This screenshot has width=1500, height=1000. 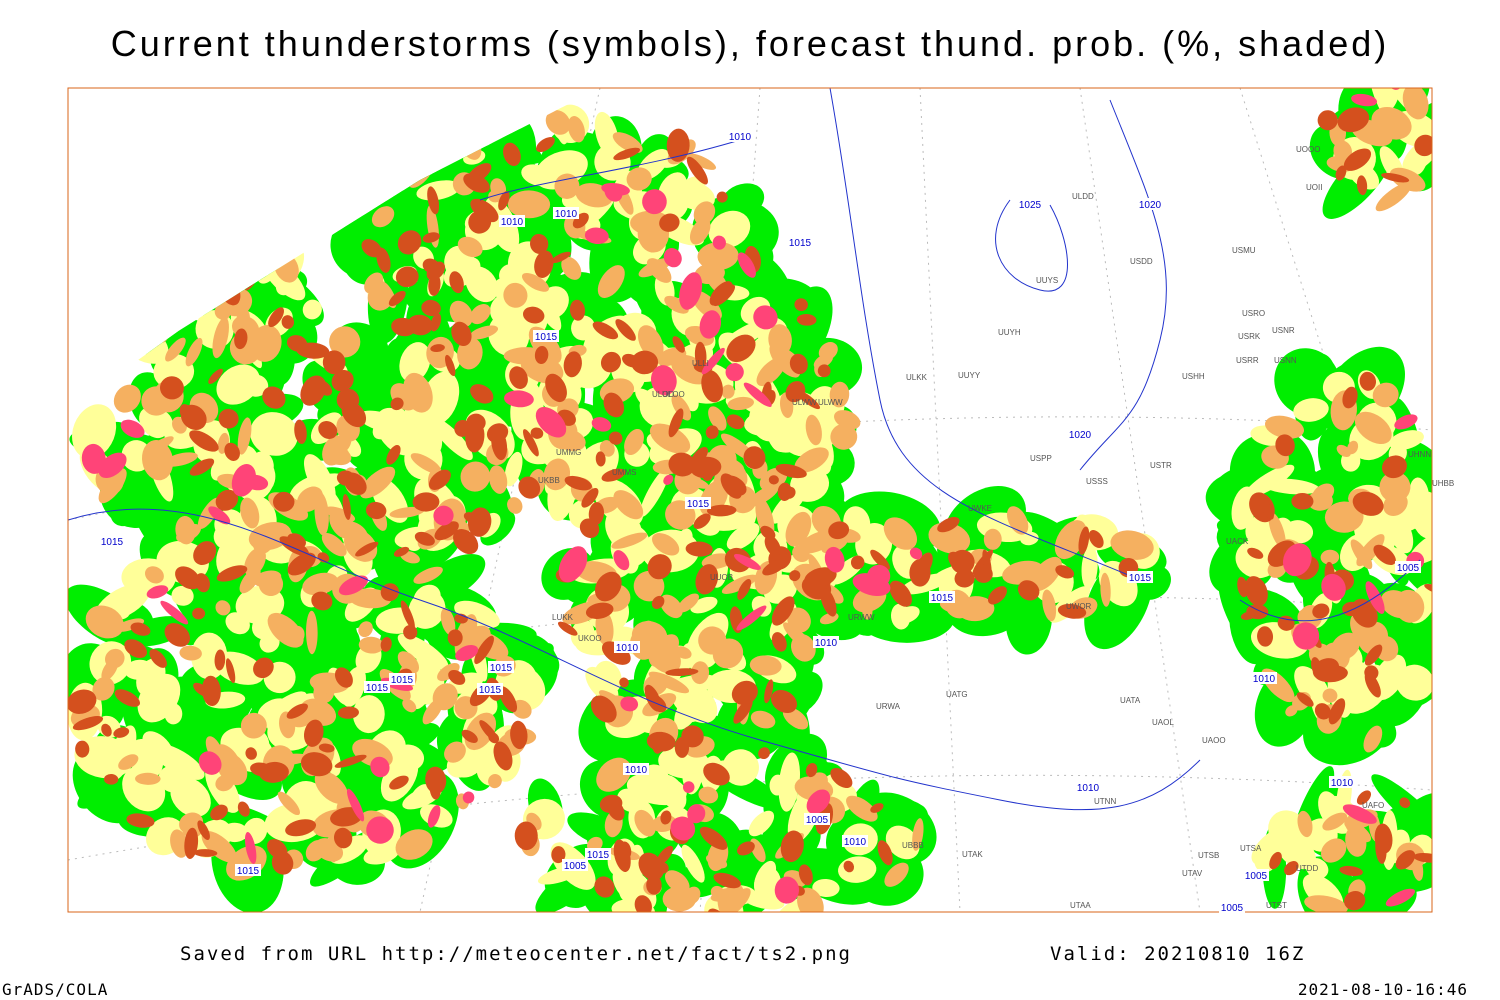 What do you see at coordinates (980, 508) in the screenshot?
I see `station-label: UWKE` at bounding box center [980, 508].